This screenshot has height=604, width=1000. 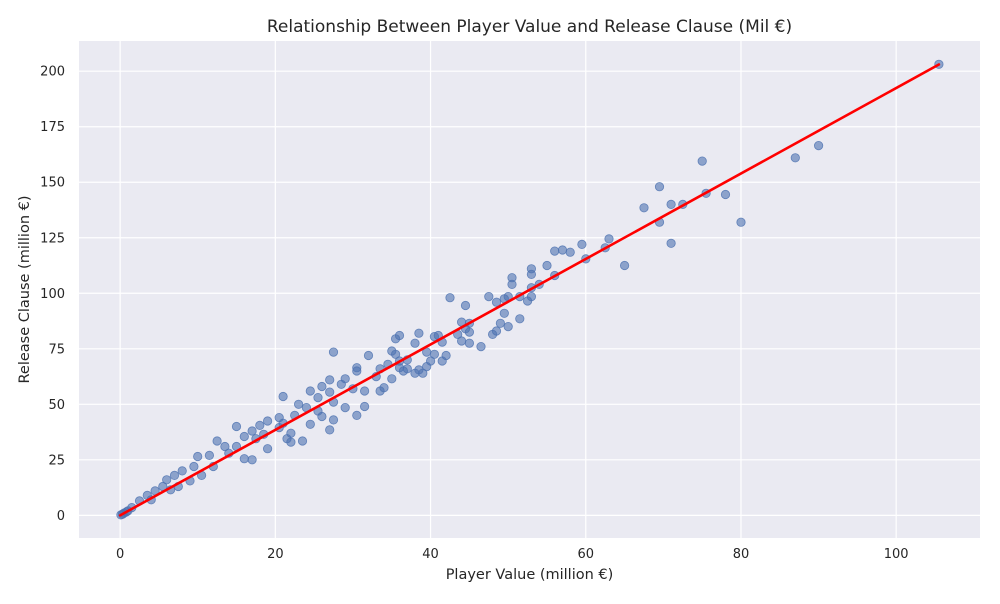 What do you see at coordinates (52, 72) in the screenshot?
I see `y-tick-label: 200` at bounding box center [52, 72].